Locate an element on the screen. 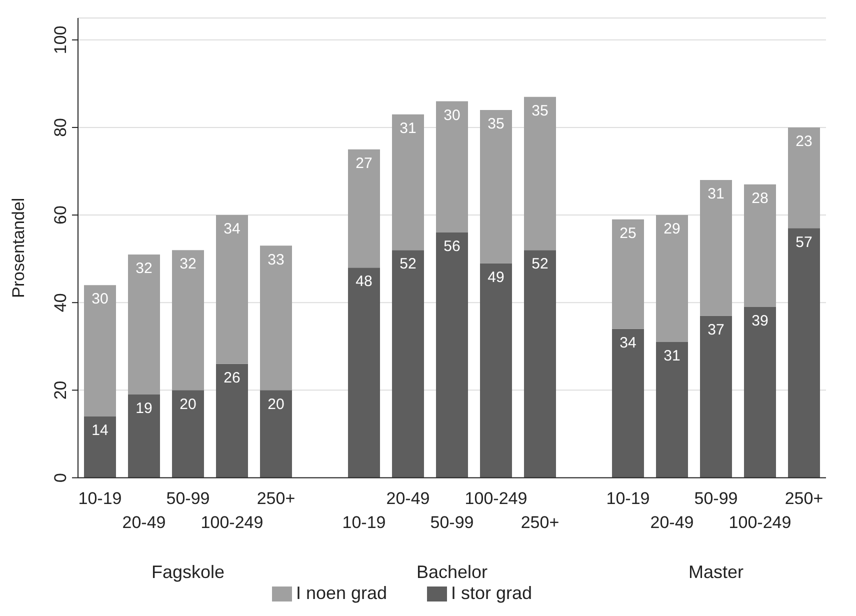  y-tick-label: 100 is located at coordinates (60, 40).